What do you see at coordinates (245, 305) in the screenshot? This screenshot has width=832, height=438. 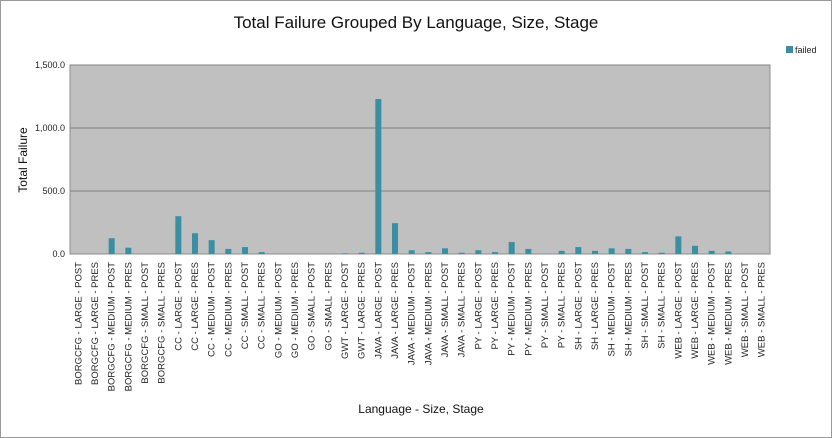 I see `x-tick-label: CC - SMALL - POST` at bounding box center [245, 305].